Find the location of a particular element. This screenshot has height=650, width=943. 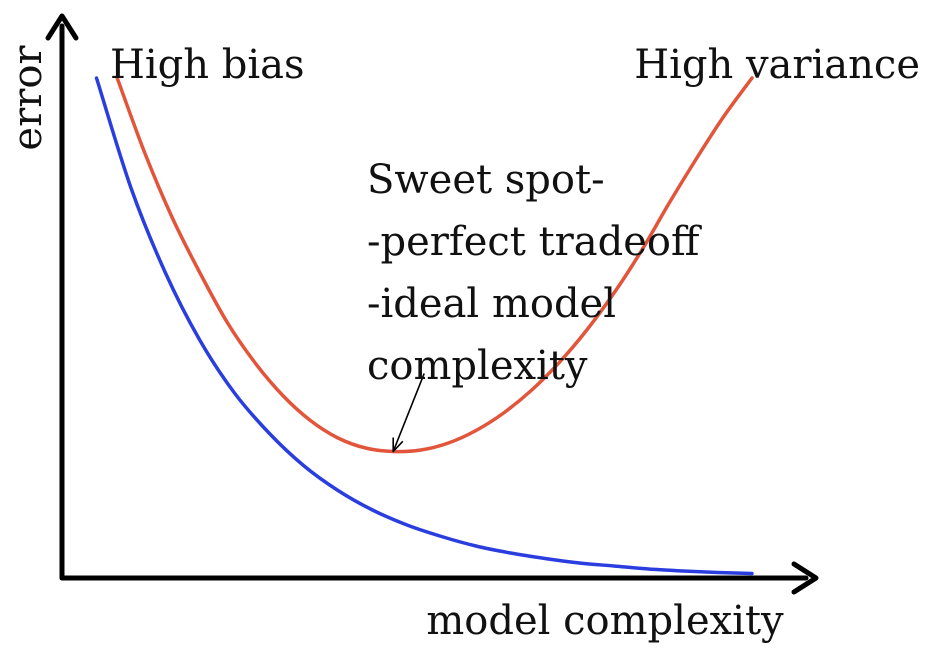

high-variance-label: High variance is located at coordinates (777, 65).